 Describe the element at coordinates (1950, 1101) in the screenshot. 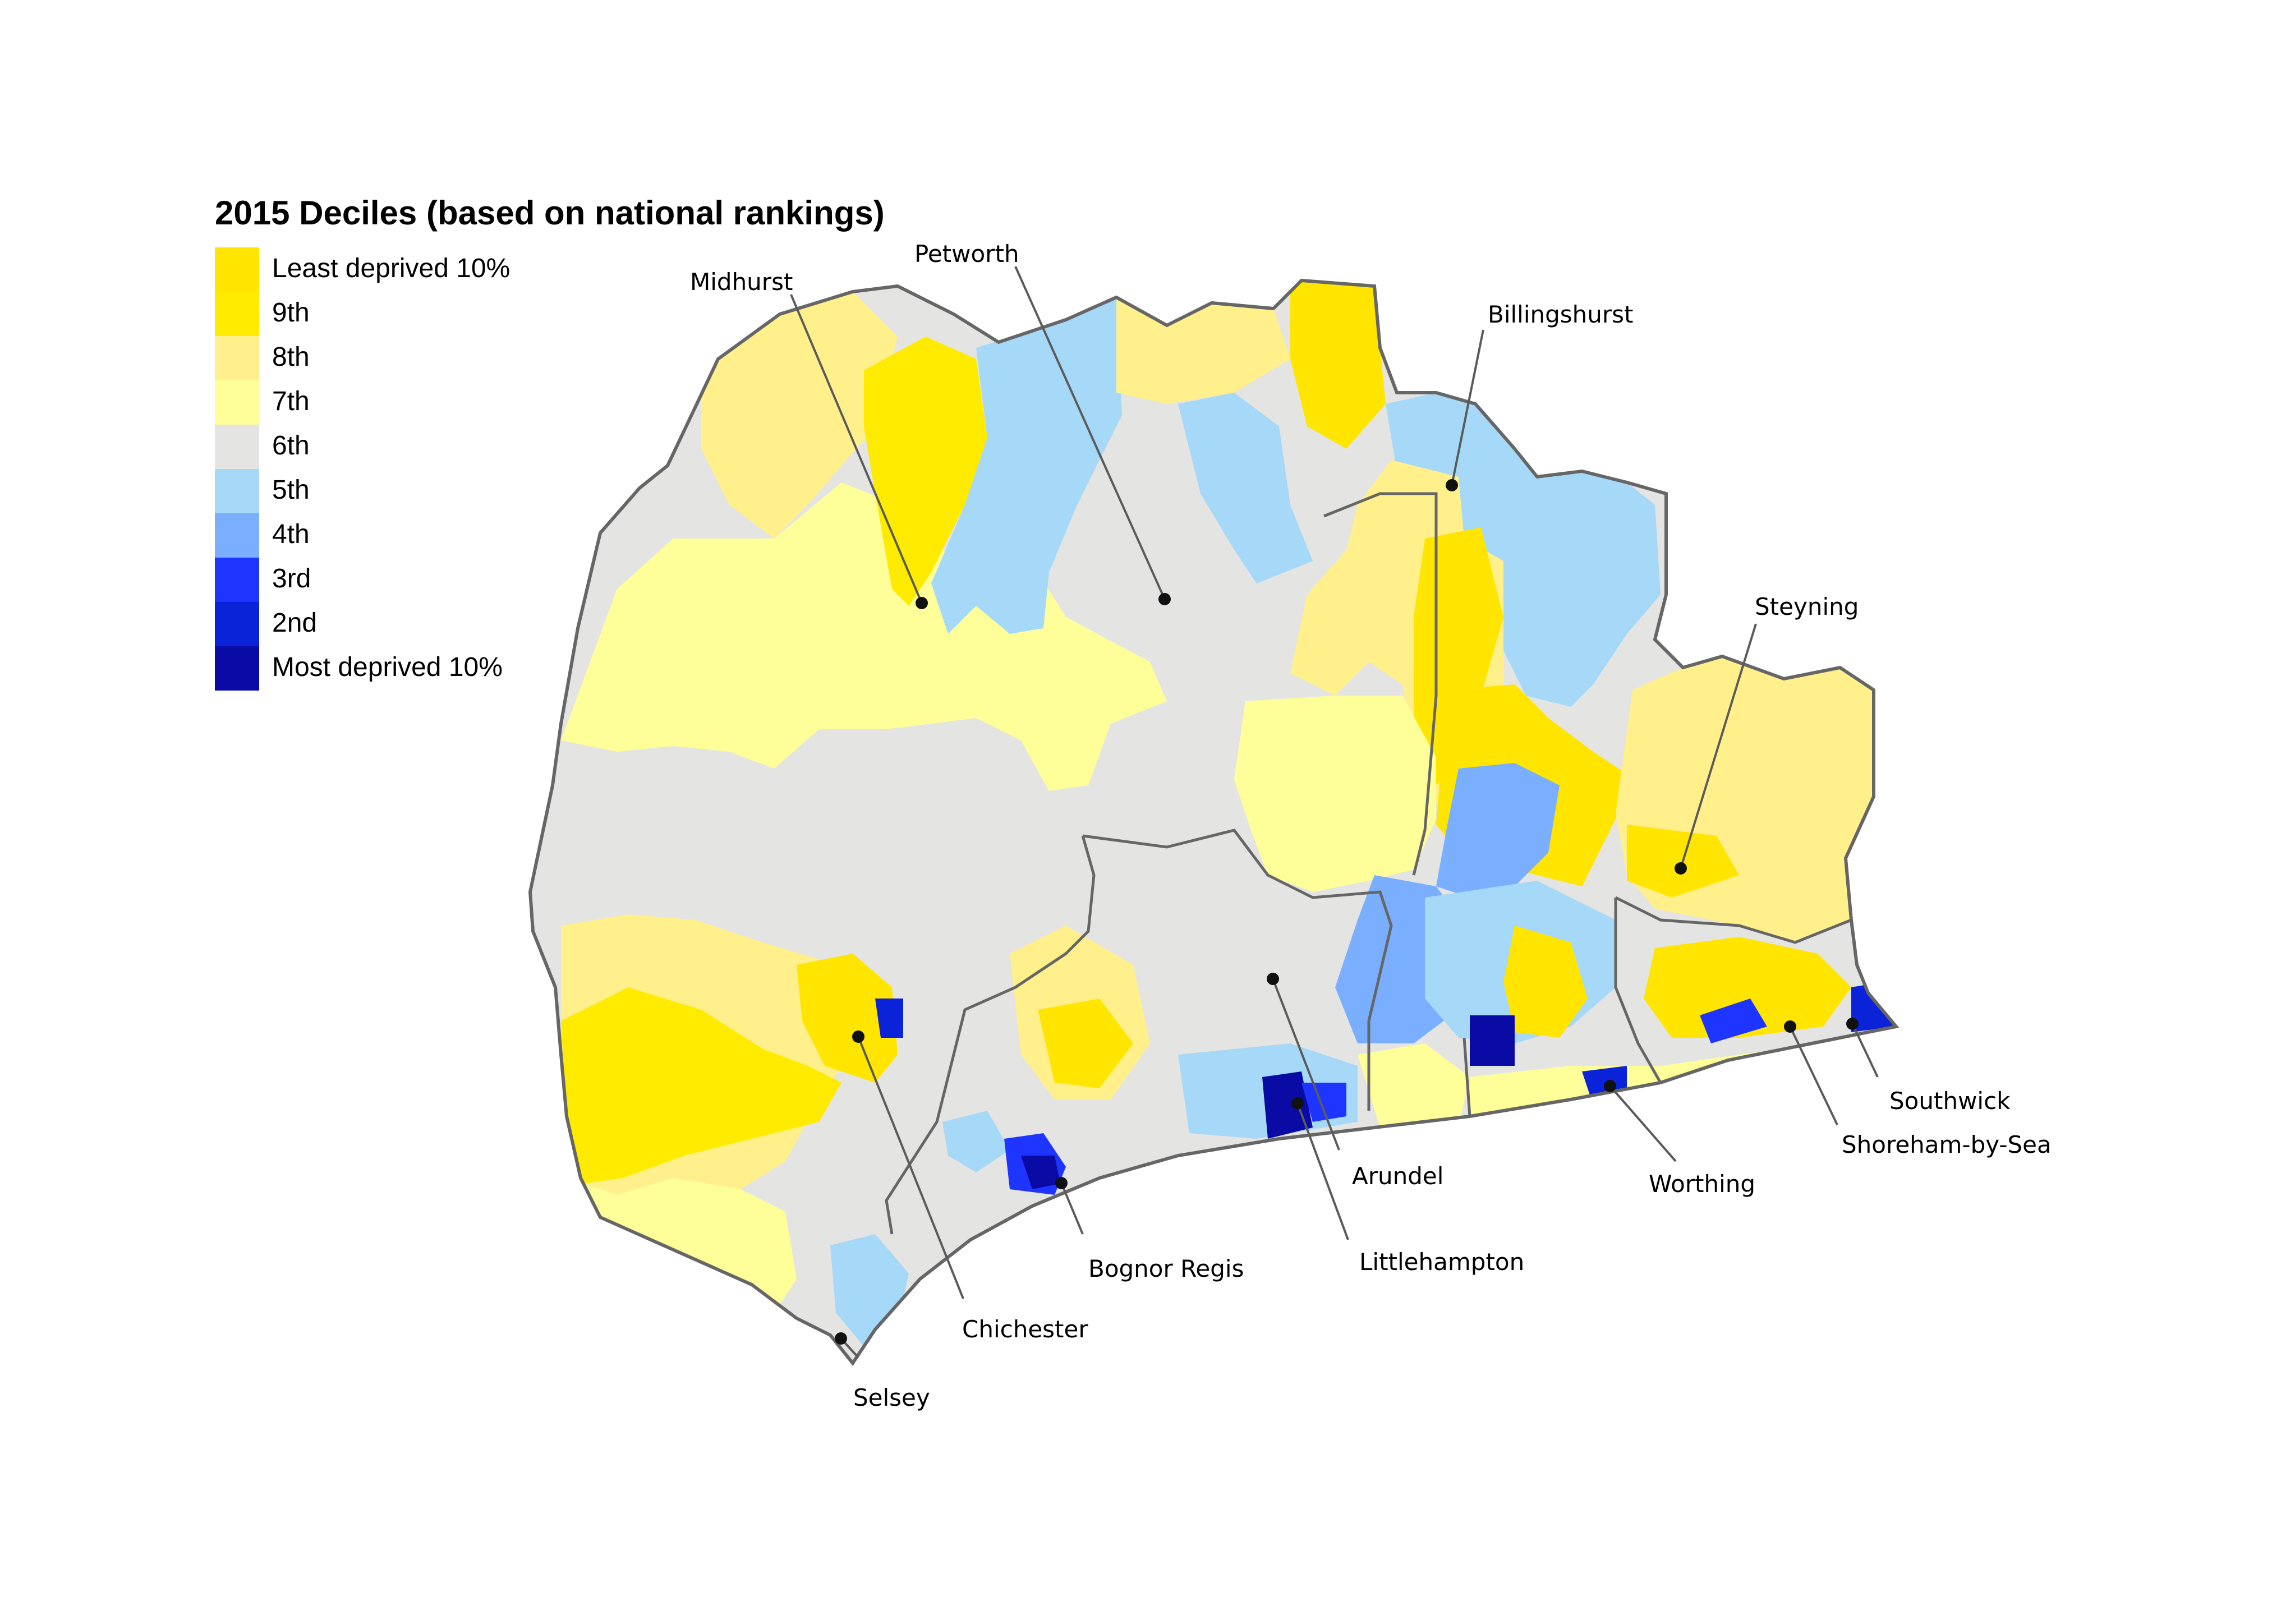

I see `label-southwick: Southwick` at that location.